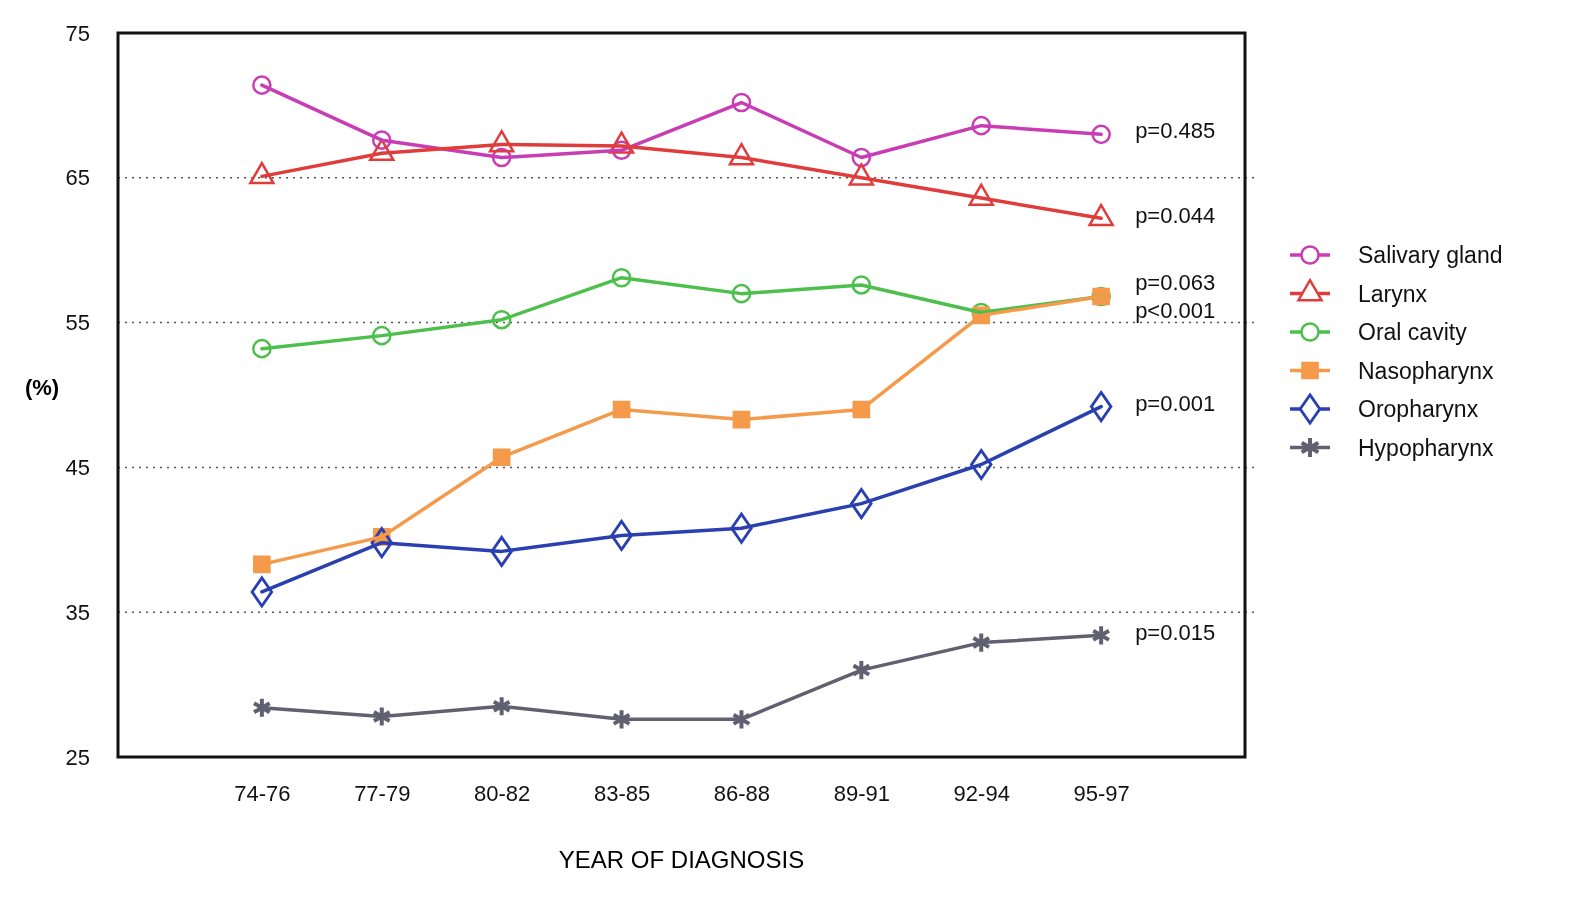 Image resolution: width=1593 pixels, height=908 pixels. What do you see at coordinates (502, 793) in the screenshot?
I see `x-tick-label: 80-82` at bounding box center [502, 793].